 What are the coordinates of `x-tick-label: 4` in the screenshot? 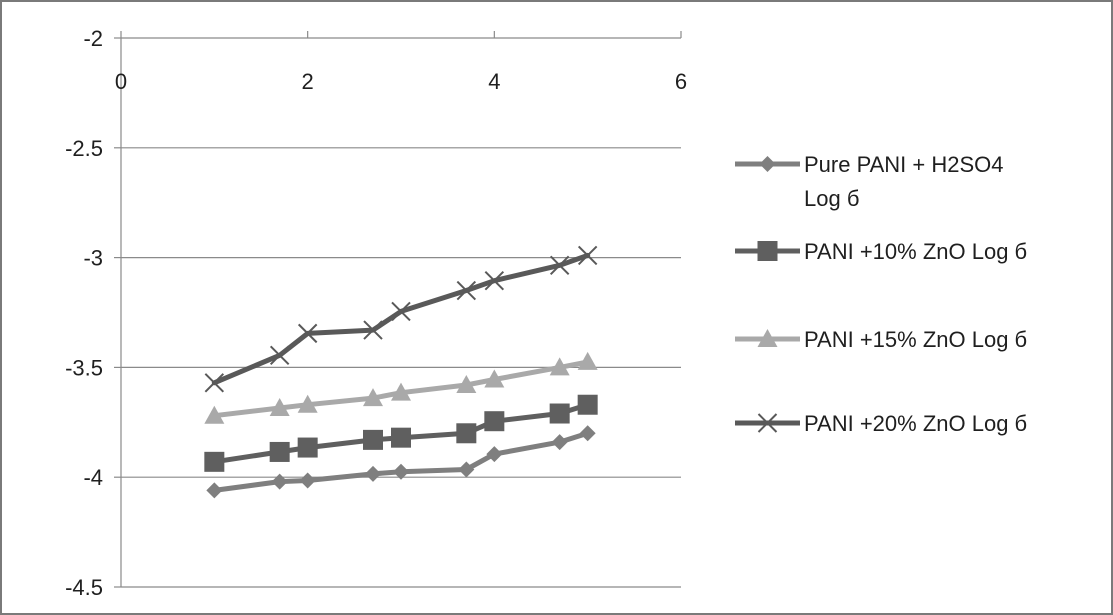 It's located at (494, 81).